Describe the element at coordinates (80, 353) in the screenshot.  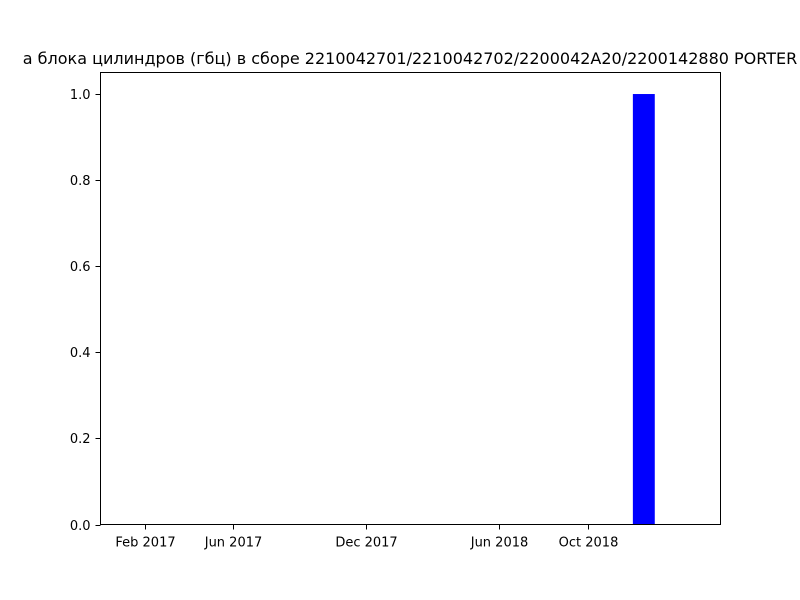
I see `y-tick-label-2: 0.4` at that location.